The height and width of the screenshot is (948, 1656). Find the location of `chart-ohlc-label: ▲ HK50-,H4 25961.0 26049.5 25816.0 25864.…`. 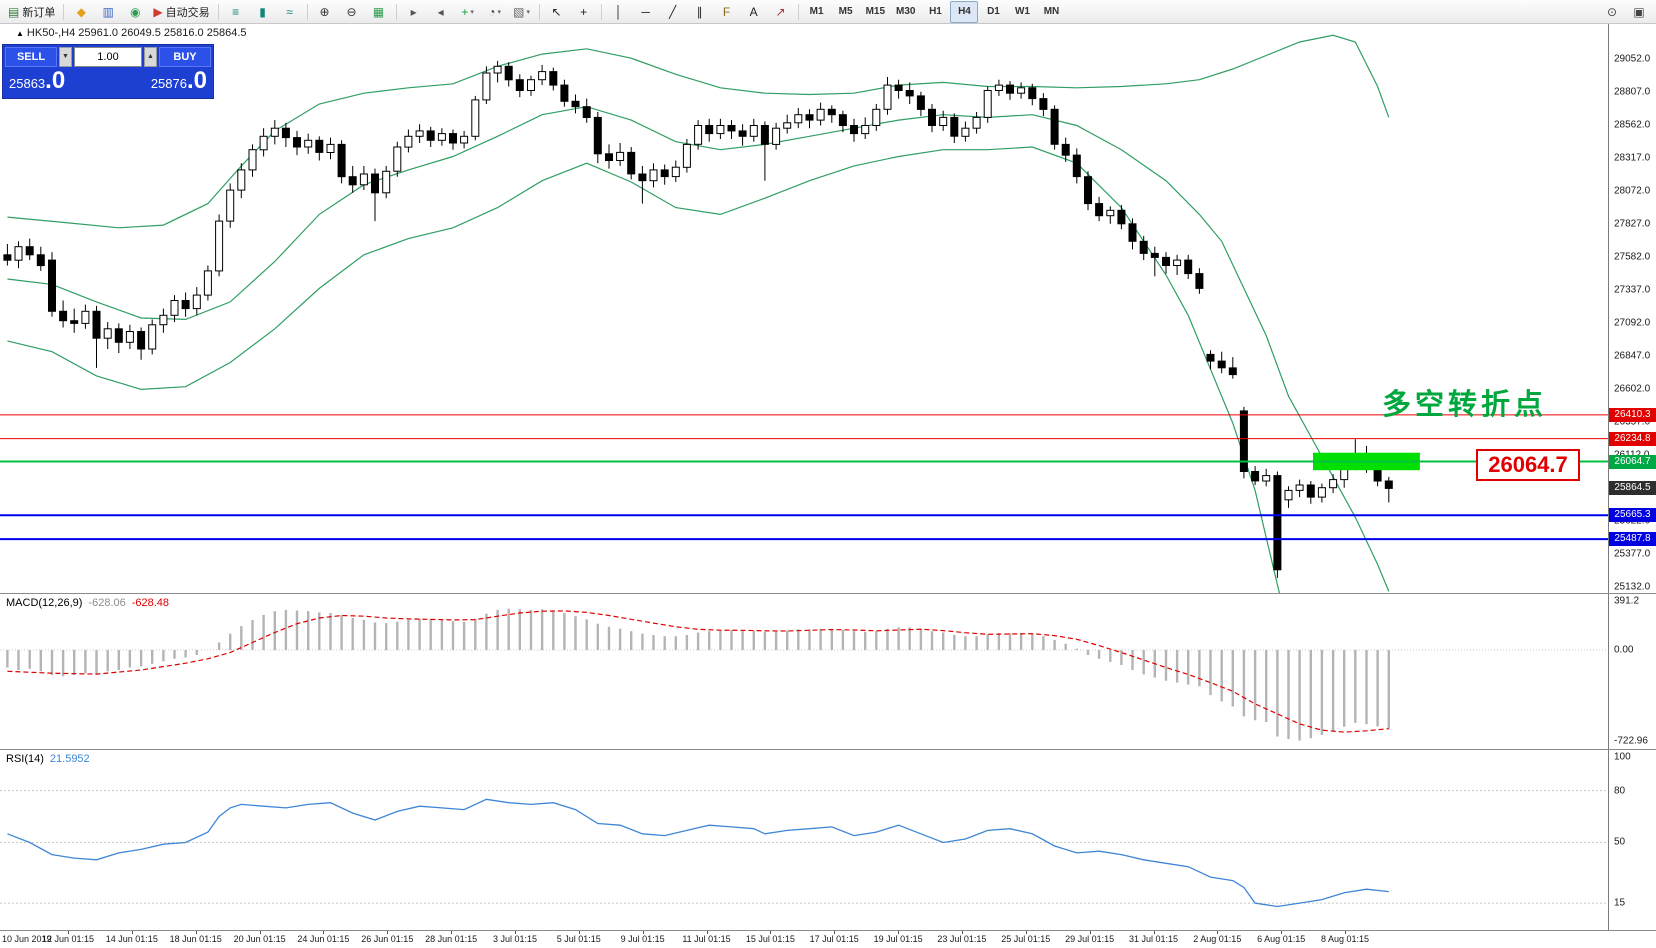

chart-ohlc-label: ▲ HK50-,H4 25961.0 26049.5 25816.0 25864.… is located at coordinates (131, 33).